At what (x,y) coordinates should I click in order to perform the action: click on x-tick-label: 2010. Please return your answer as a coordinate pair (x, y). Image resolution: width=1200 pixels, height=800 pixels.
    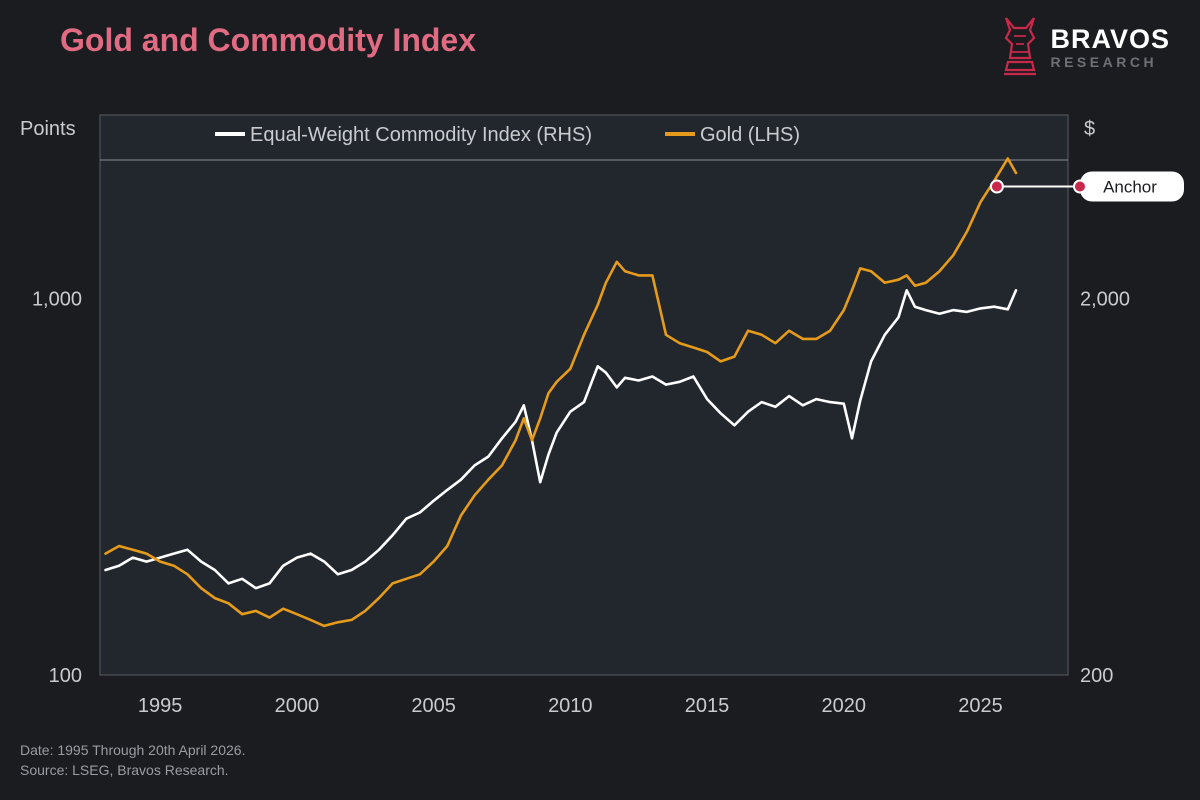
    Looking at the image, I should click on (570, 706).